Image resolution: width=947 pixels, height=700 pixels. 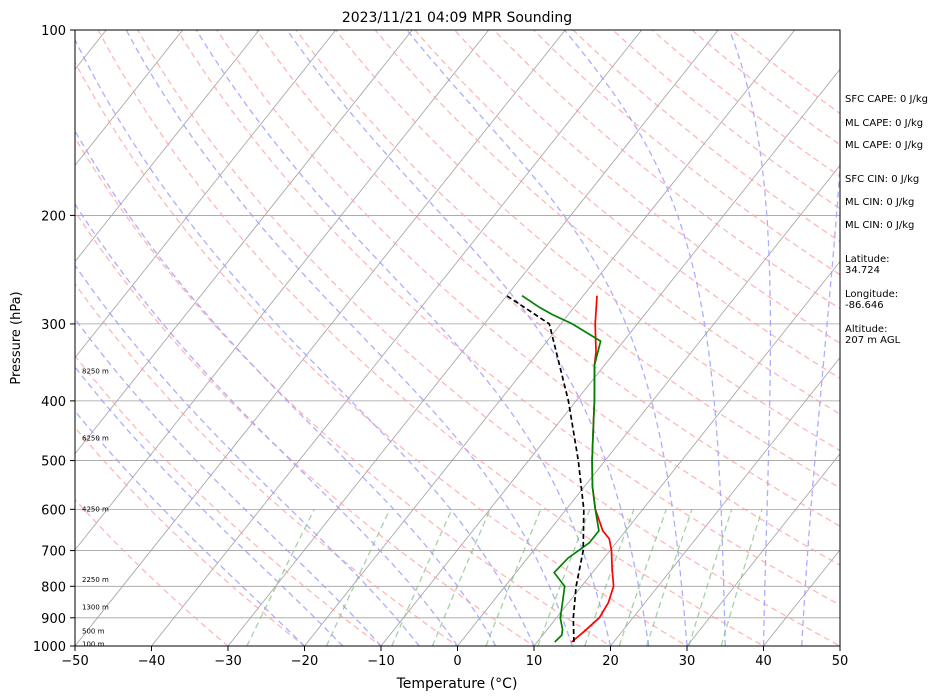 What do you see at coordinates (866, 329) in the screenshot?
I see `altitude-label: Altitude:` at bounding box center [866, 329].